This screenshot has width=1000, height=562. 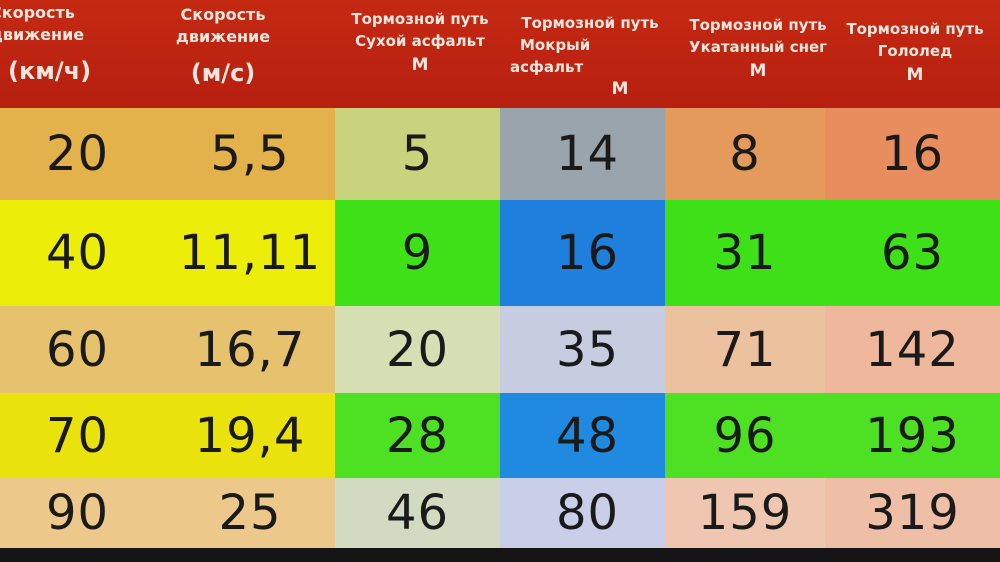 I want to click on cell-value: 142, so click(x=912, y=349).